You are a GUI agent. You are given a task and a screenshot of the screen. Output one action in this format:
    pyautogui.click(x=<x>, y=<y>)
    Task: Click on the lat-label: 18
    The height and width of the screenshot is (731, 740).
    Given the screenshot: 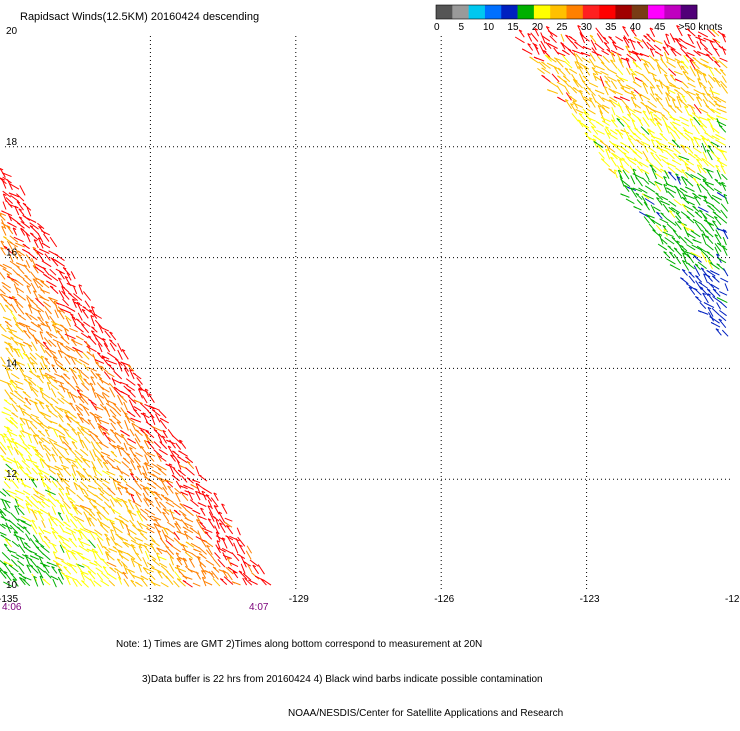 What is the action you would take?
    pyautogui.click(x=12, y=142)
    